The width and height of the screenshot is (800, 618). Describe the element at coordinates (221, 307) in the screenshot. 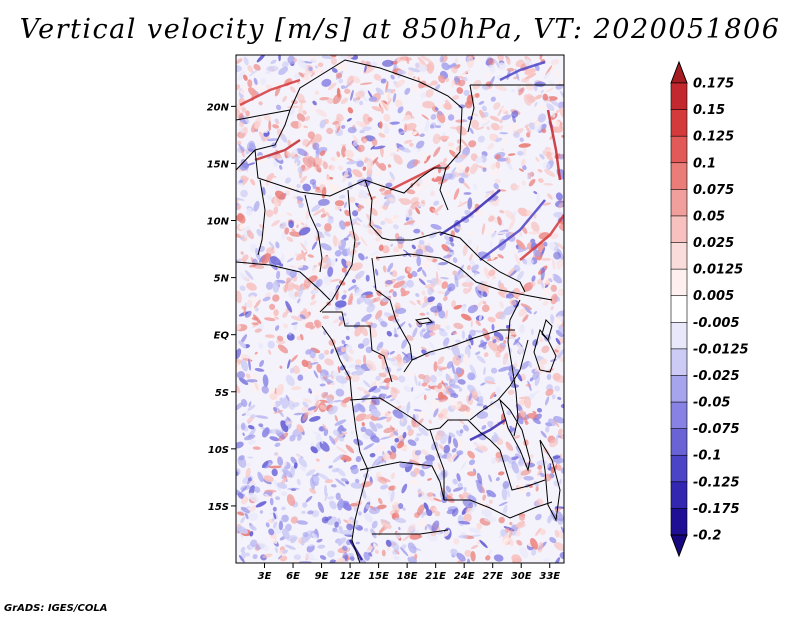

I see `latitude-axis: 20N 15N 10N 5N EQ 5S 10S 15S` at that location.